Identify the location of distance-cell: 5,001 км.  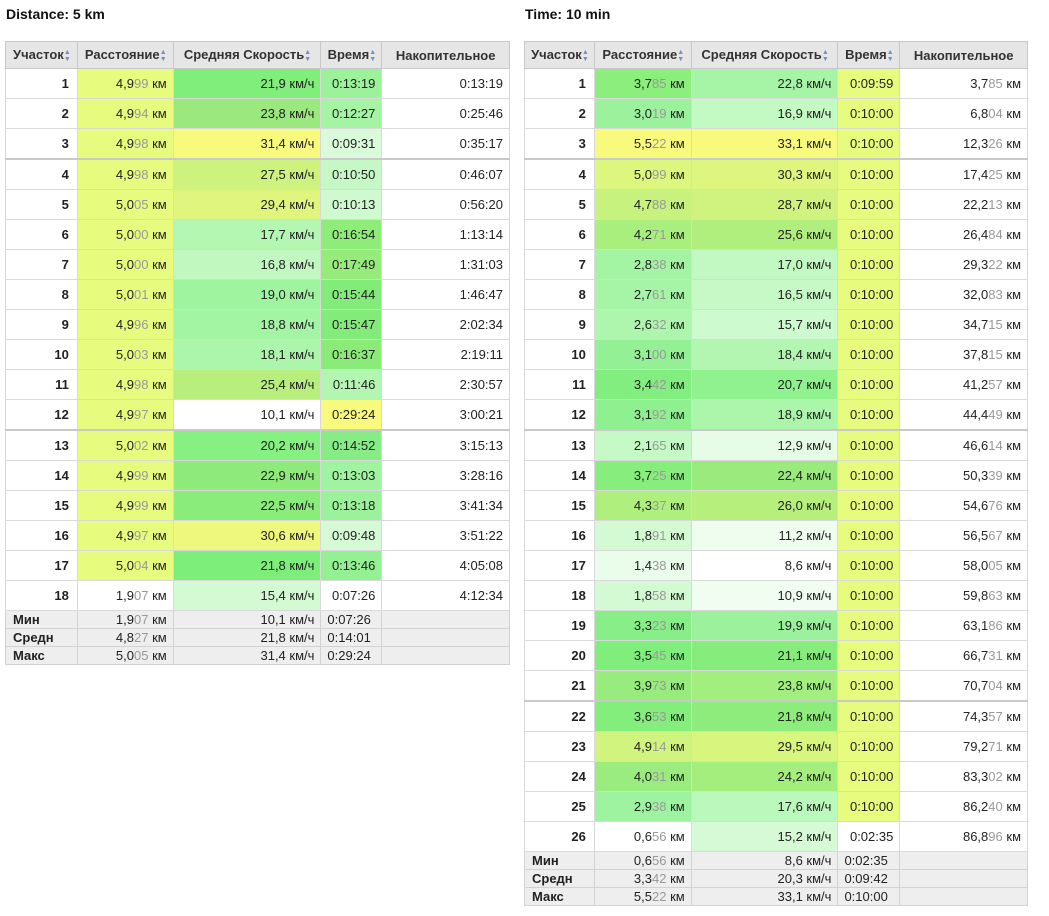
(125, 294).